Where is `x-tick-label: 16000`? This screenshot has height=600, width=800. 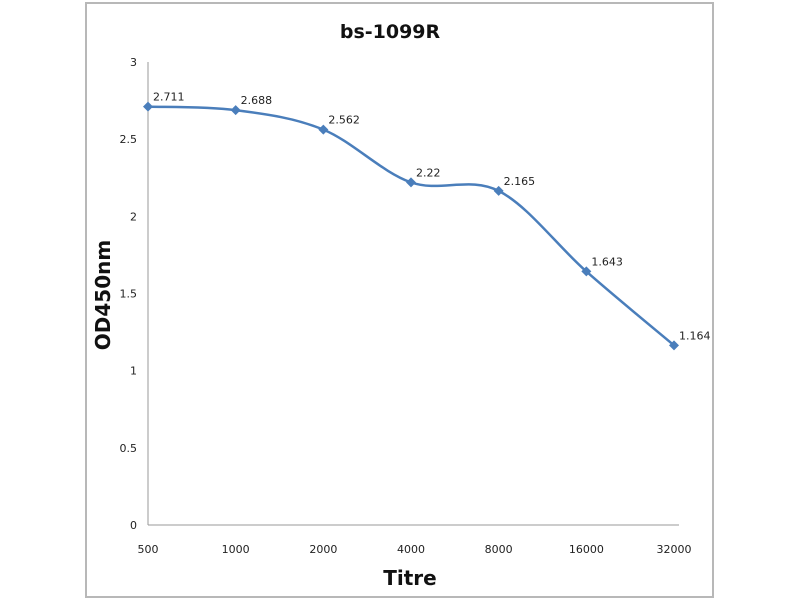 x-tick-label: 16000 is located at coordinates (586, 549).